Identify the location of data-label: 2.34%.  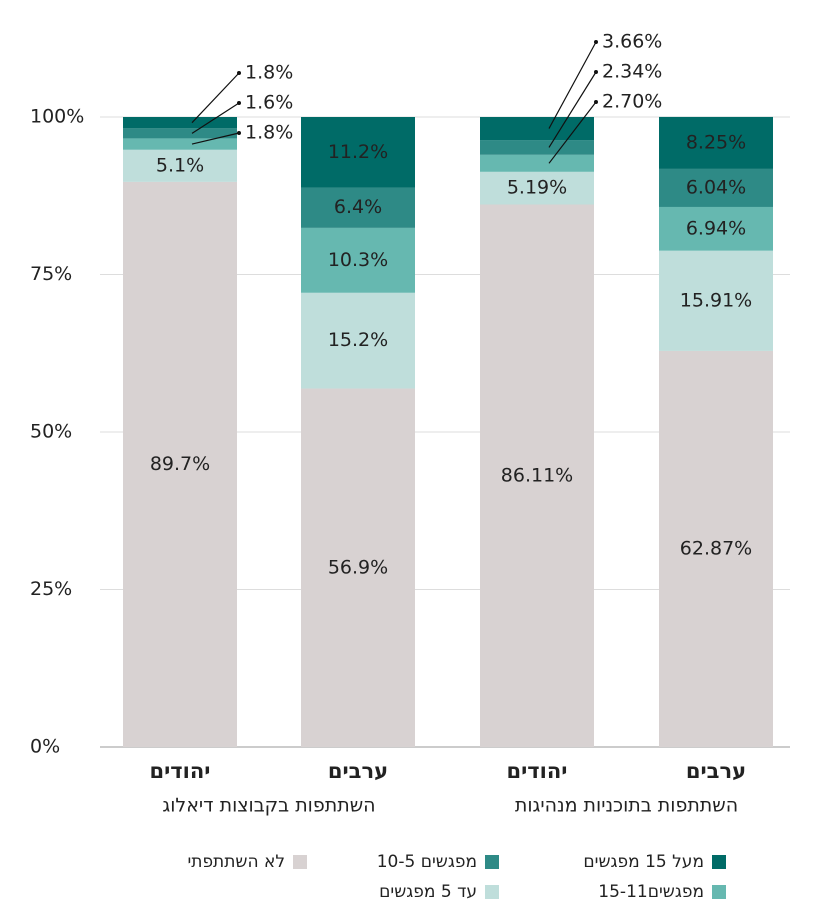
(632, 72).